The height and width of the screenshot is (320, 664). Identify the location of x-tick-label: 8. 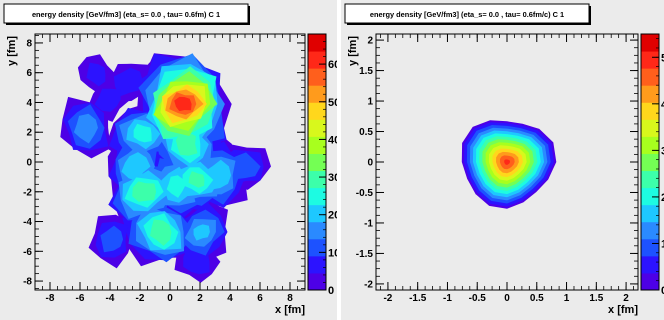
(290, 298).